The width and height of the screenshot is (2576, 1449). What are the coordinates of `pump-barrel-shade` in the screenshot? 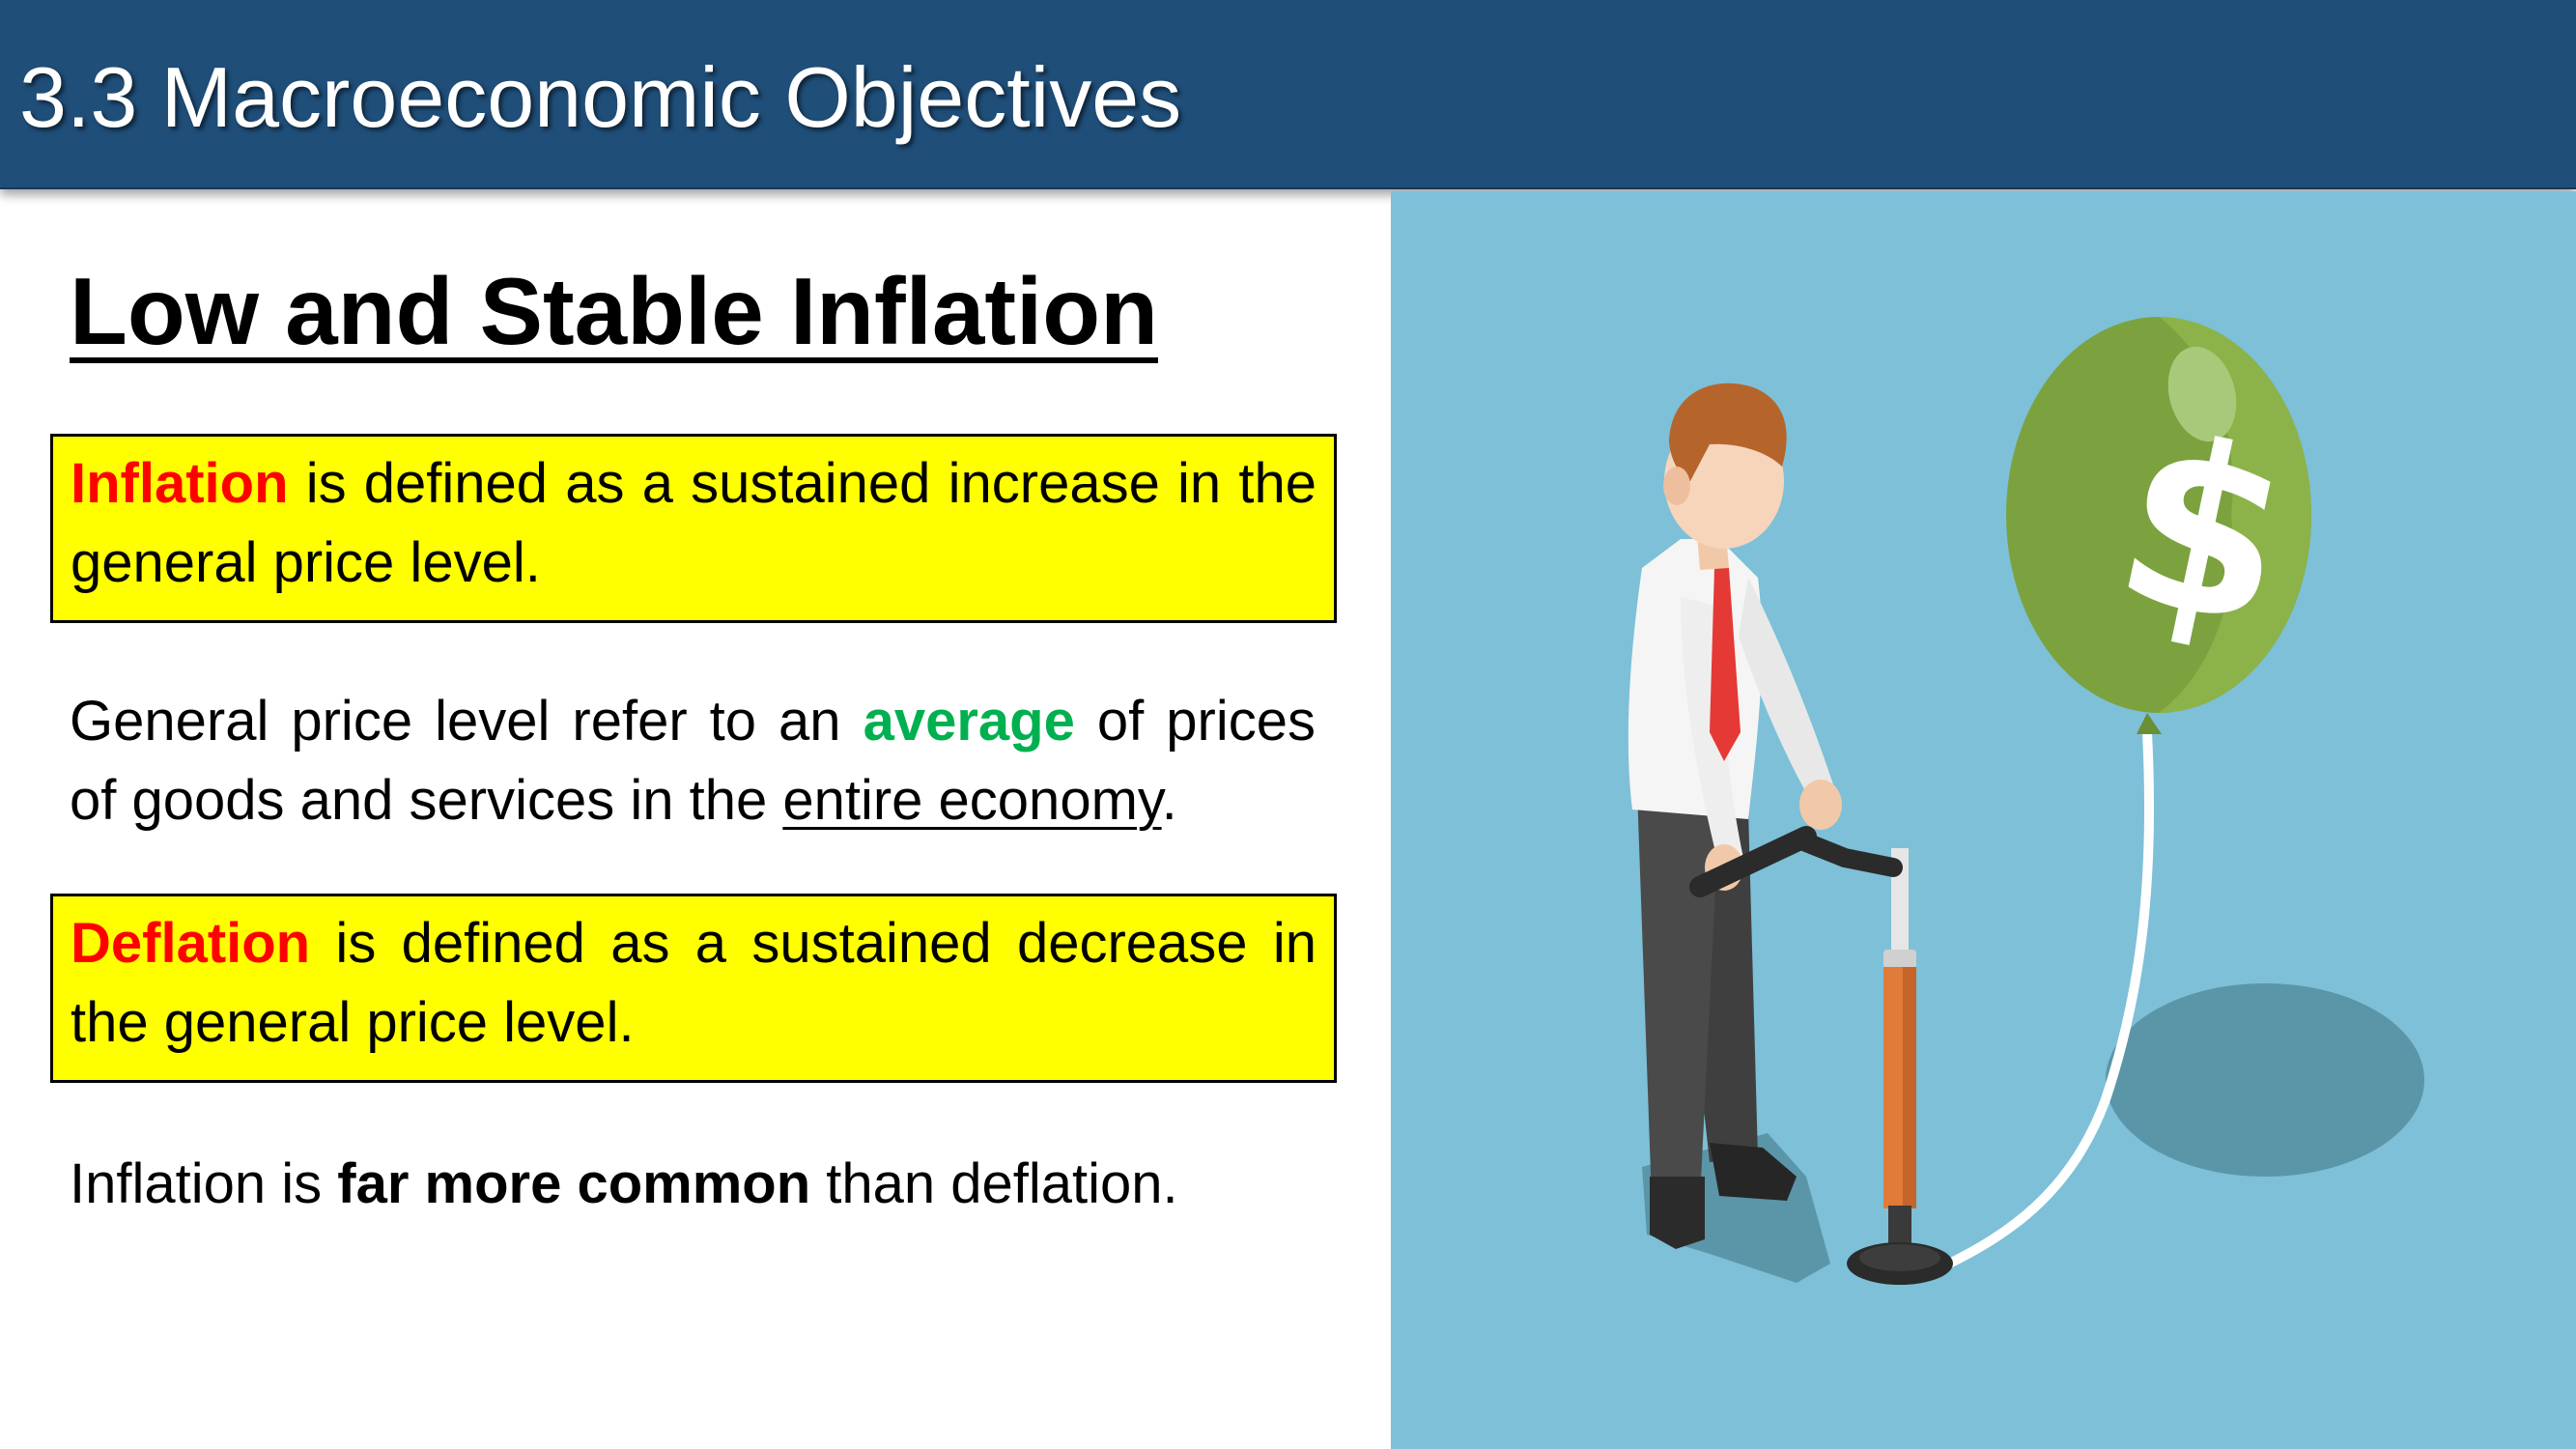 It's located at (1909, 1087).